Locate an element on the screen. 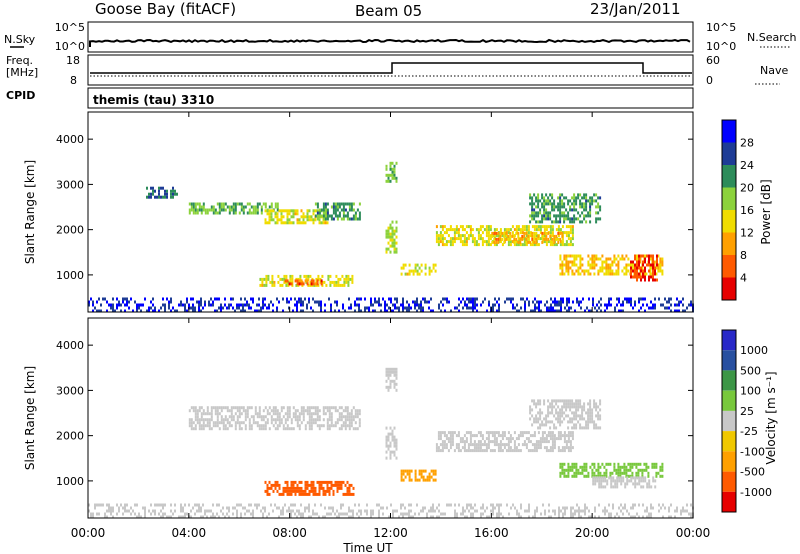 Image resolution: width=800 pixels, height=554 pixels. x-tick-label: 16:00 is located at coordinates (491, 533).